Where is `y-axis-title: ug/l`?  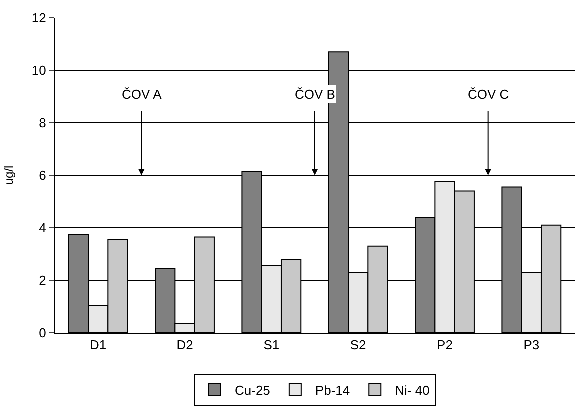
y-axis-title: ug/l is located at coordinates (9, 176).